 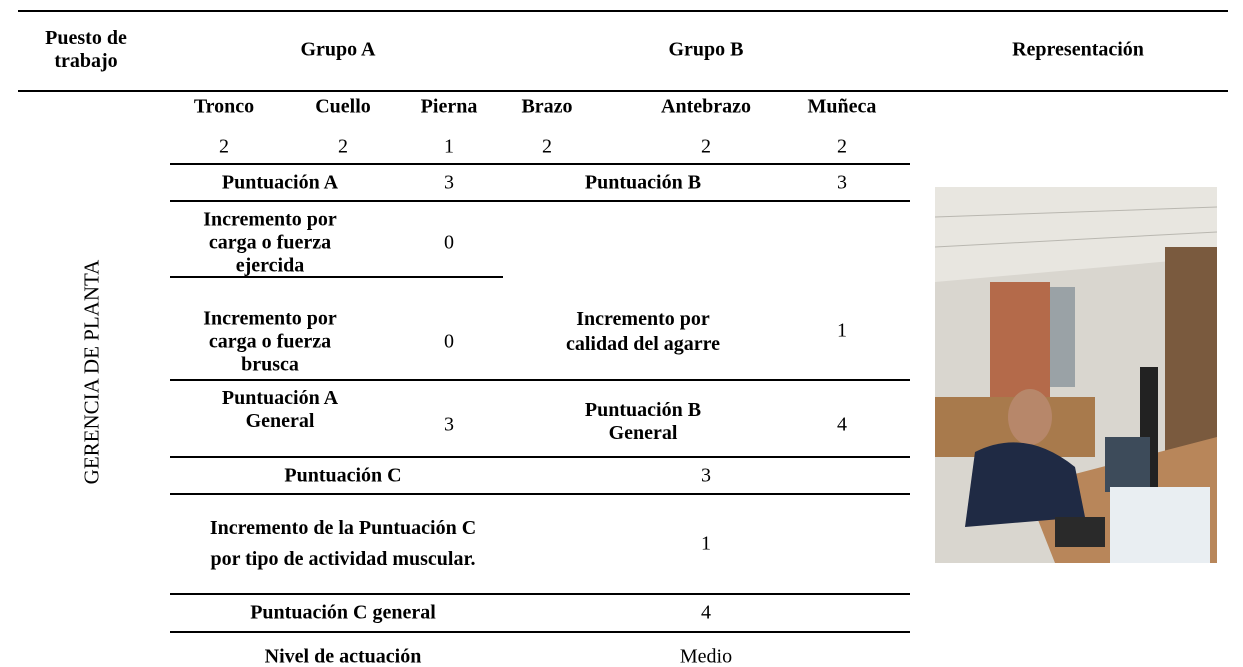 I want to click on header-cell: Grupo B, so click(x=706, y=49).